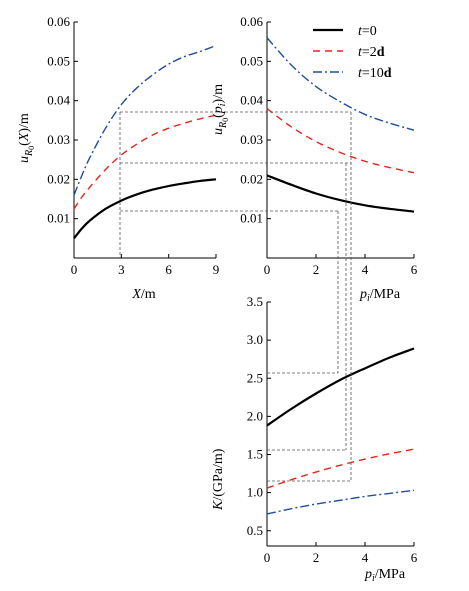 This screenshot has height=591, width=469. Describe the element at coordinates (371, 52) in the screenshot. I see `legend-label-t2d: t=2d` at that location.